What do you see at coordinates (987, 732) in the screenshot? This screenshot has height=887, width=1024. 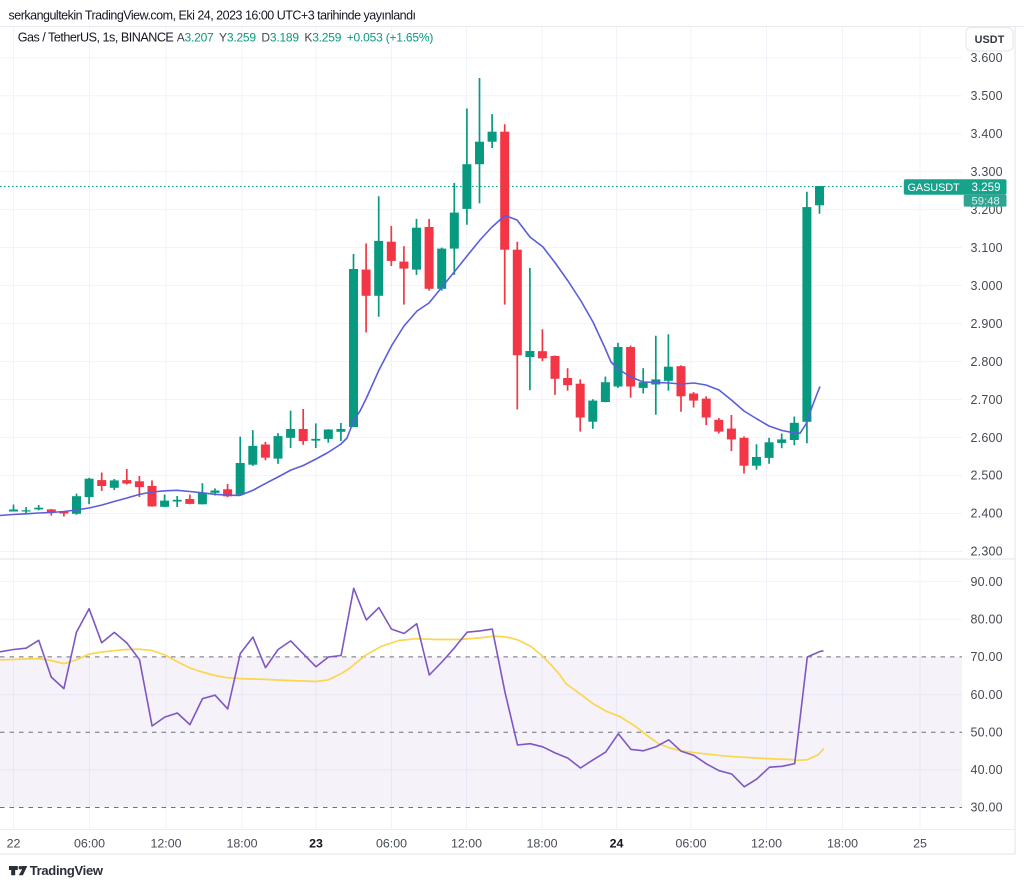 I see `svg-text: 50.00` at bounding box center [987, 732].